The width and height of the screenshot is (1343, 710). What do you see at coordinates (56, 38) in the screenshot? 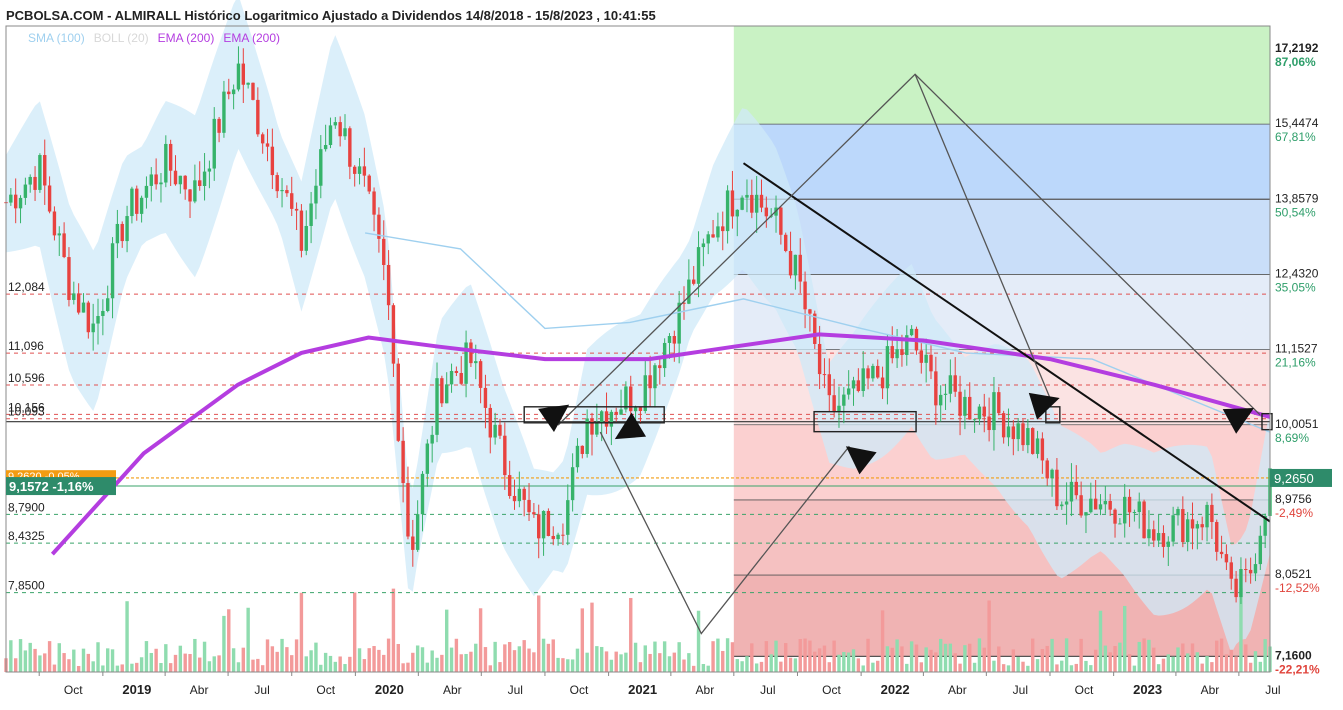
I see `legend-item: SMA (100)` at bounding box center [56, 38].